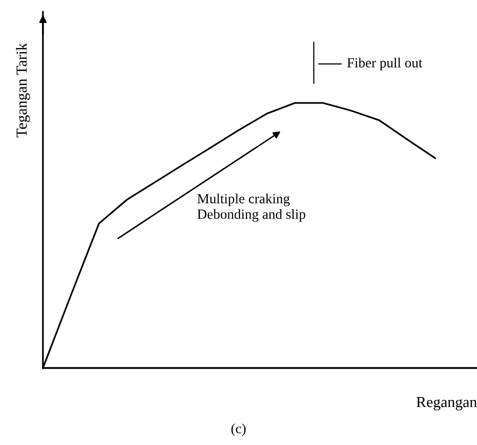 The width and height of the screenshot is (477, 445). Describe the element at coordinates (446, 403) in the screenshot. I see `x-axis-title: Regangan` at that location.